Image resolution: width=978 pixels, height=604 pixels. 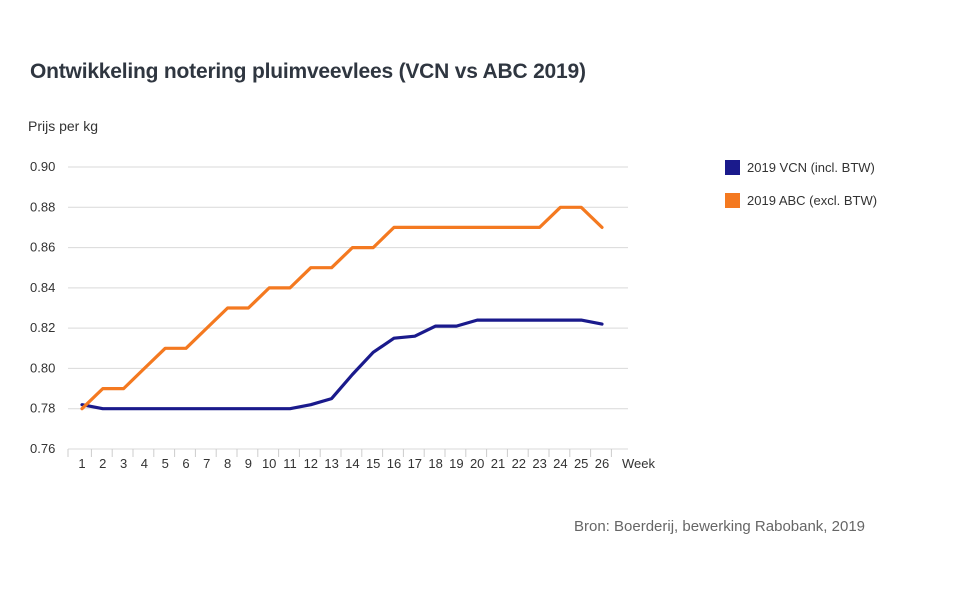 I want to click on x-tick-label: 22, so click(x=519, y=463).